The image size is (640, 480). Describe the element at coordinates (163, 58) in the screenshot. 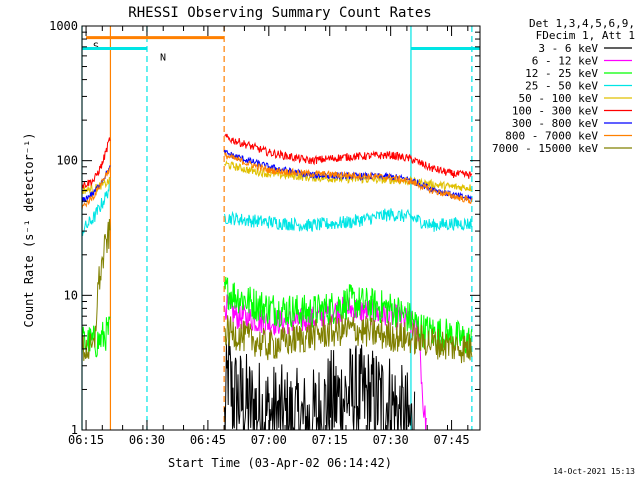

I see `state-bar-label: N` at that location.